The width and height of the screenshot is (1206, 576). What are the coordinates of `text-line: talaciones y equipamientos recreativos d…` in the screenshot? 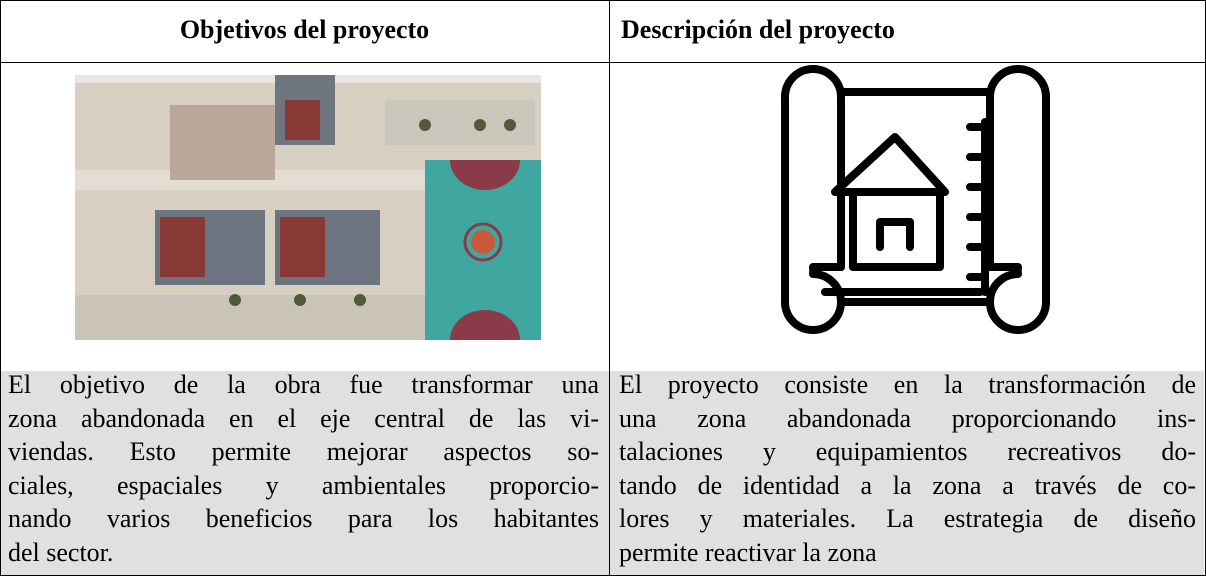 It's located at (907, 451).